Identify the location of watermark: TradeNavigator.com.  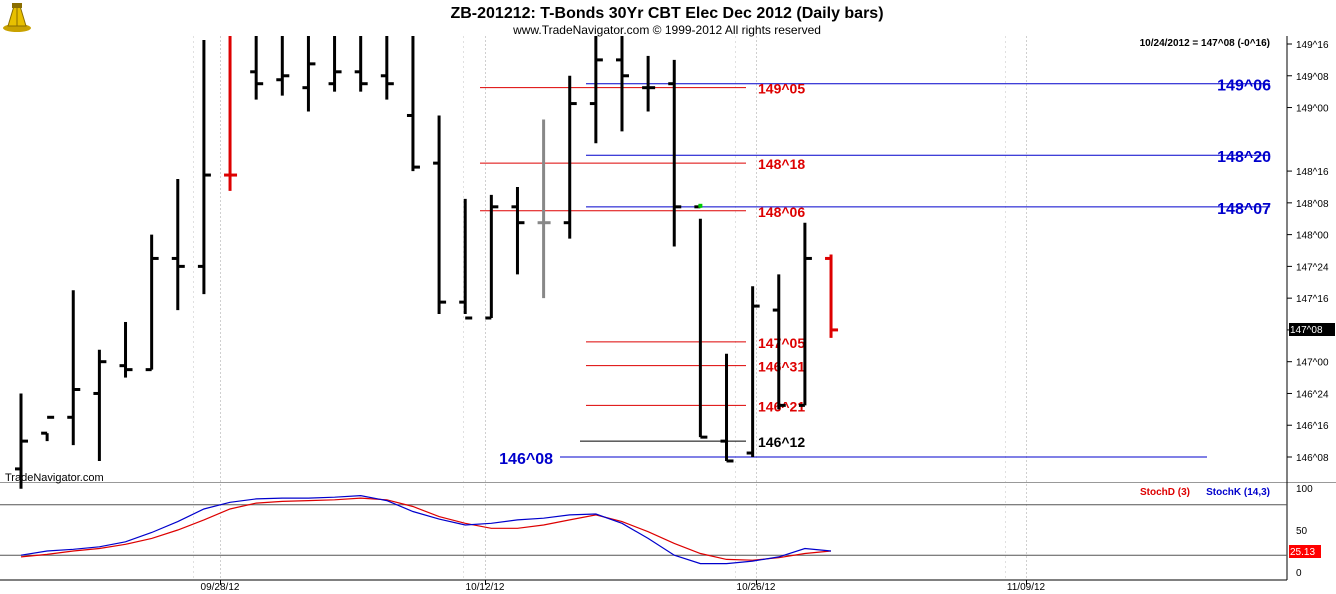
(54, 478).